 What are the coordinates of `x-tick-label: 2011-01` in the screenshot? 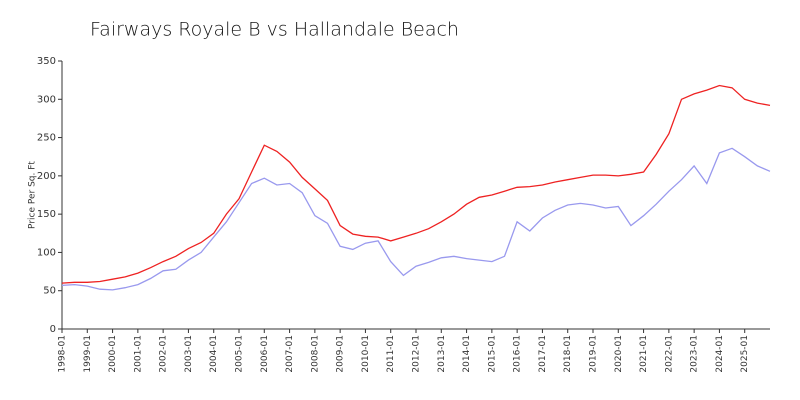 It's located at (391, 354).